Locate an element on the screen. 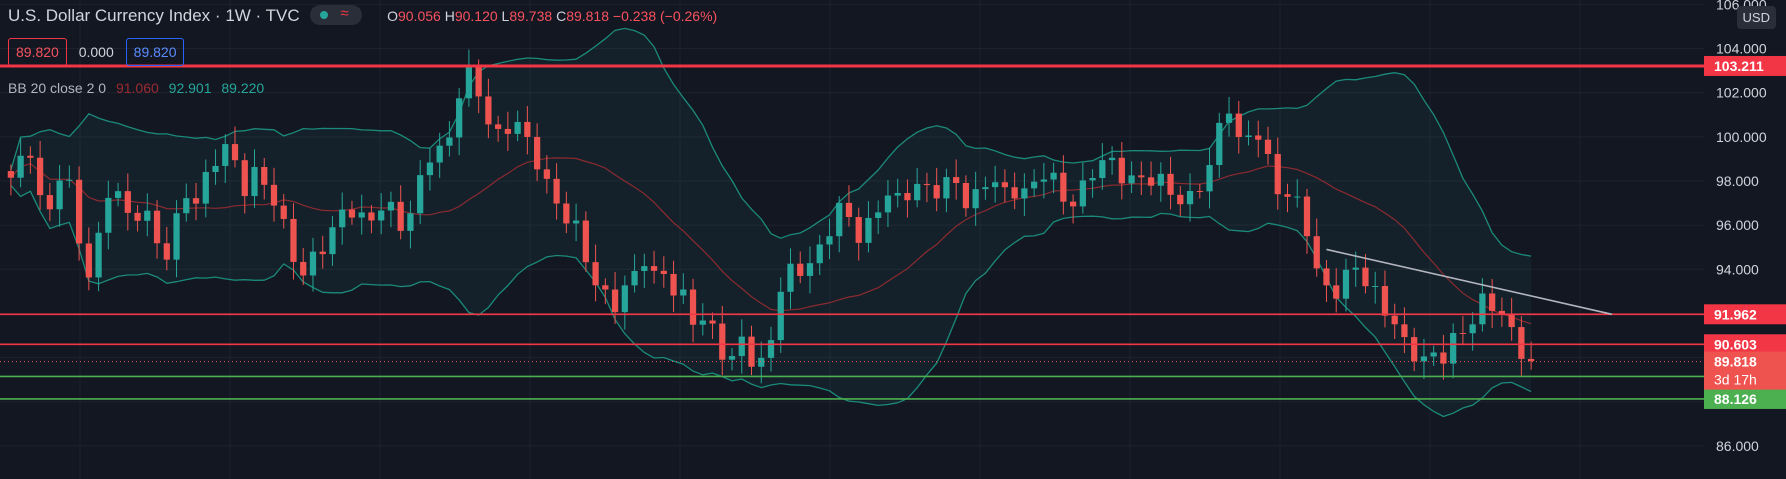  bb-upper-value: 92.901 is located at coordinates (190, 88).